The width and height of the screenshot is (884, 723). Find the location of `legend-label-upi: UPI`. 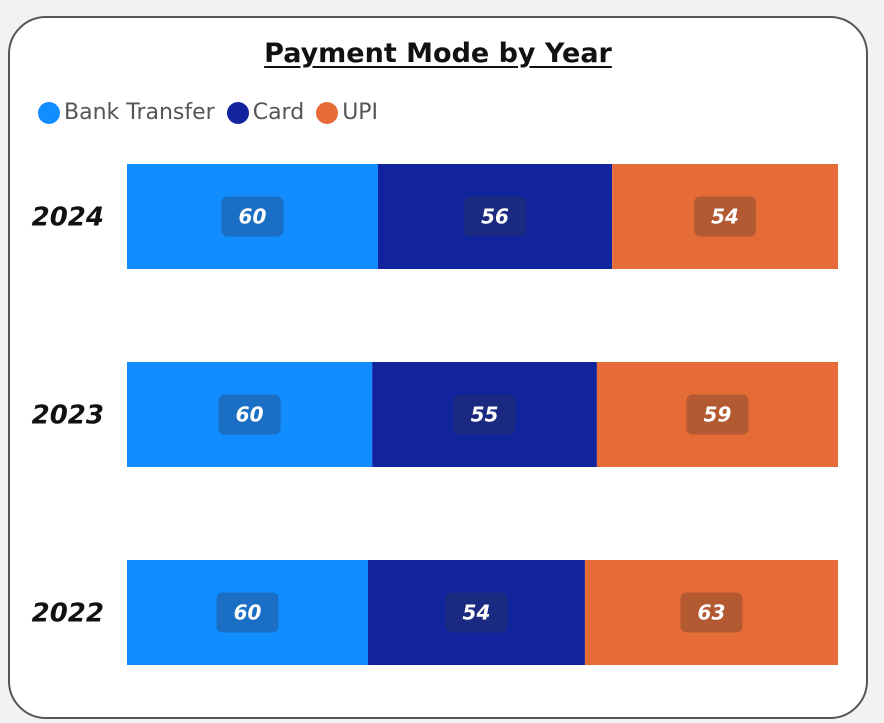

legend-label-upi: UPI is located at coordinates (360, 112).